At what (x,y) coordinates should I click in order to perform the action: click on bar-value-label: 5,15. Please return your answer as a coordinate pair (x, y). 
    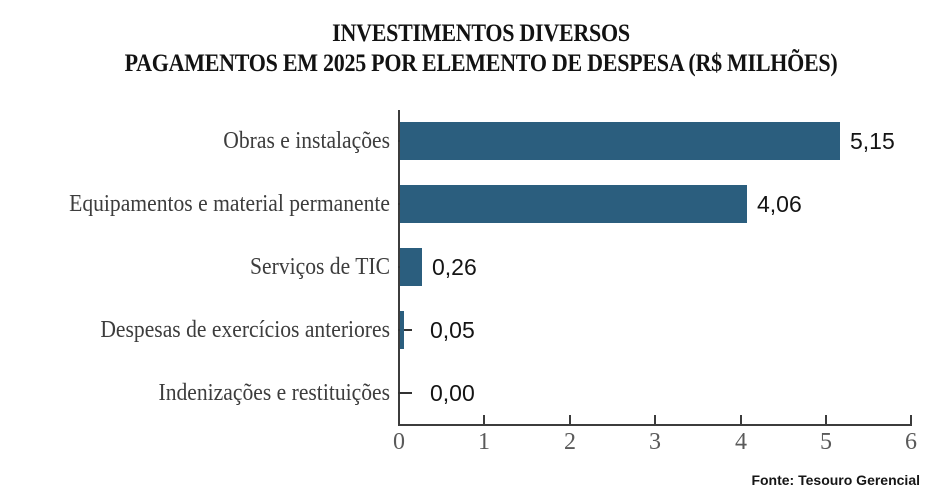
    Looking at the image, I should click on (872, 141).